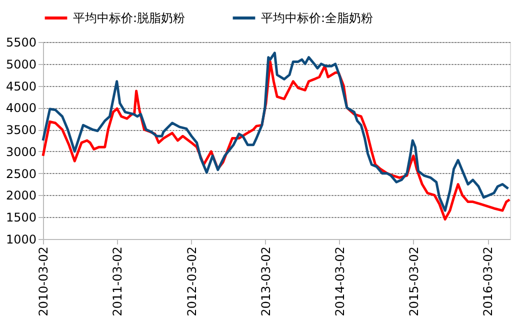 The height and width of the screenshot is (321, 523). I want to click on legend-label: 平均中标价:脱脂奶粉, so click(129, 18).